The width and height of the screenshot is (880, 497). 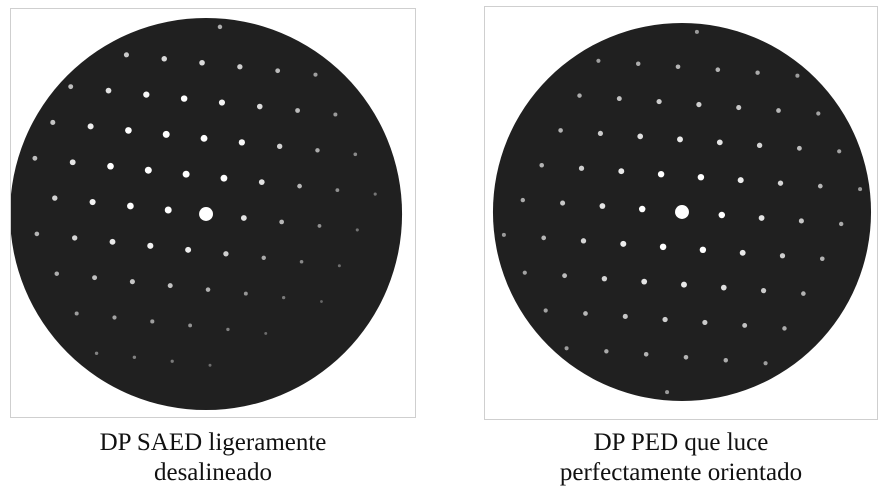 I want to click on saed-caption: DP SAED ligeramente desalineado, so click(x=213, y=458).